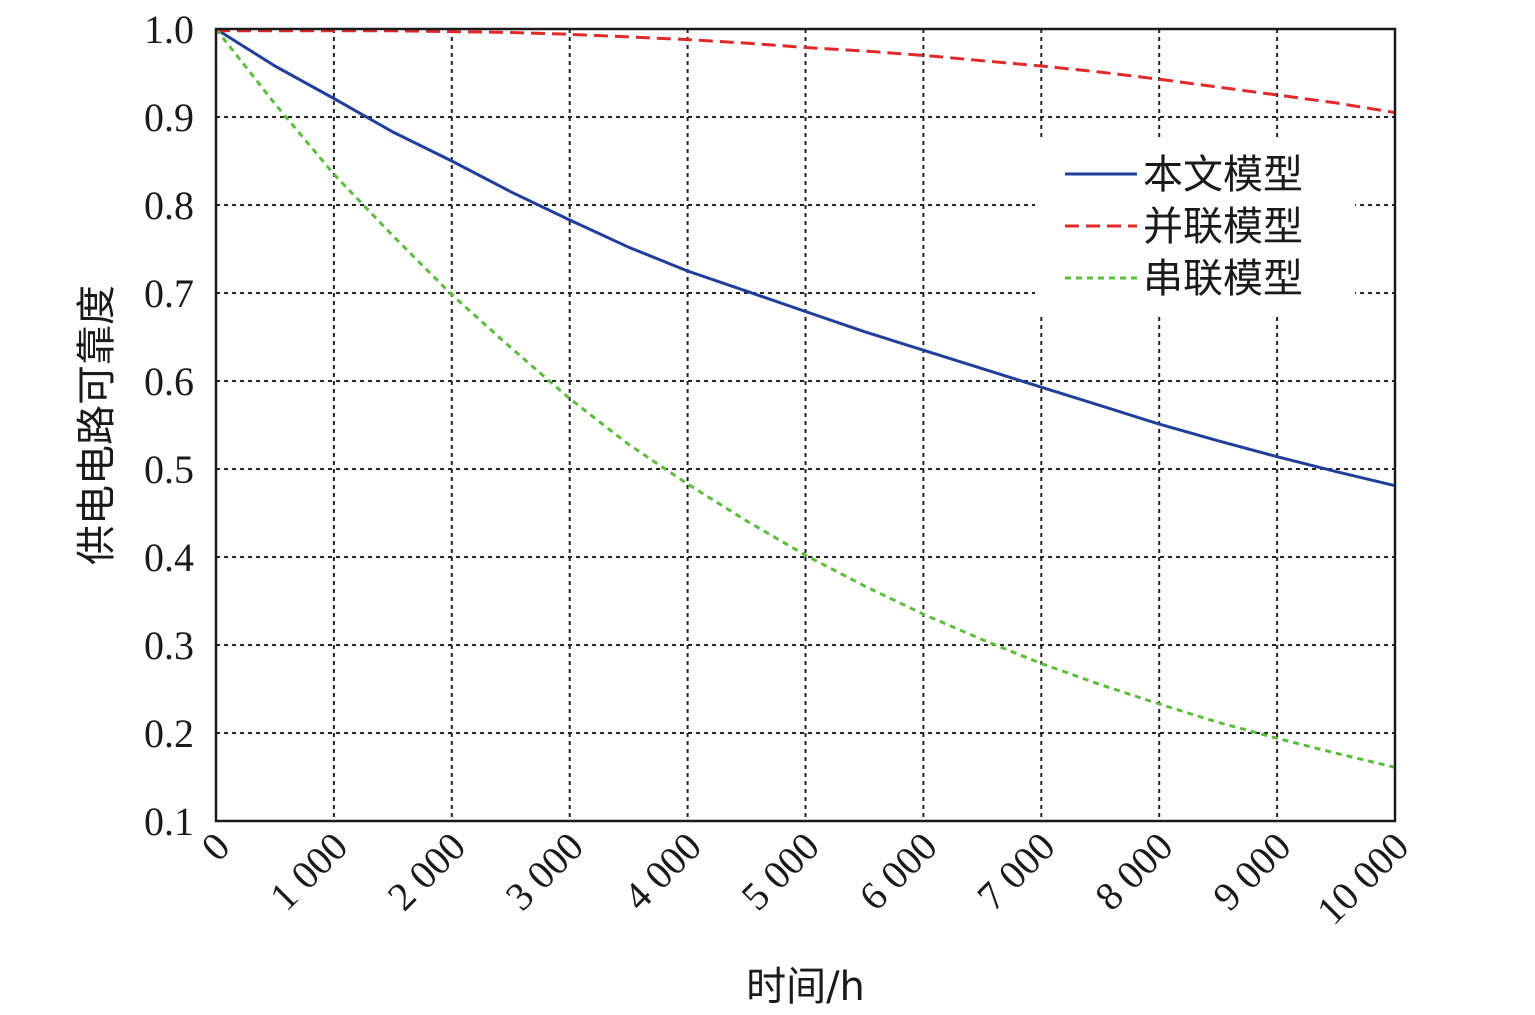  Describe the element at coordinates (1133, 871) in the screenshot. I see `x-tick-label: 8 000` at that location.